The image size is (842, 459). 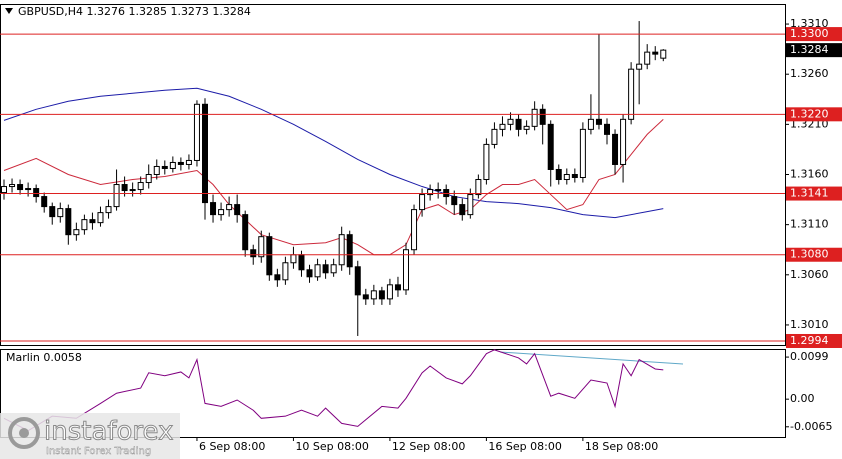 What do you see at coordinates (90, 436) in the screenshot?
I see `watermark: instaforex Instant Forex Trading` at bounding box center [90, 436].